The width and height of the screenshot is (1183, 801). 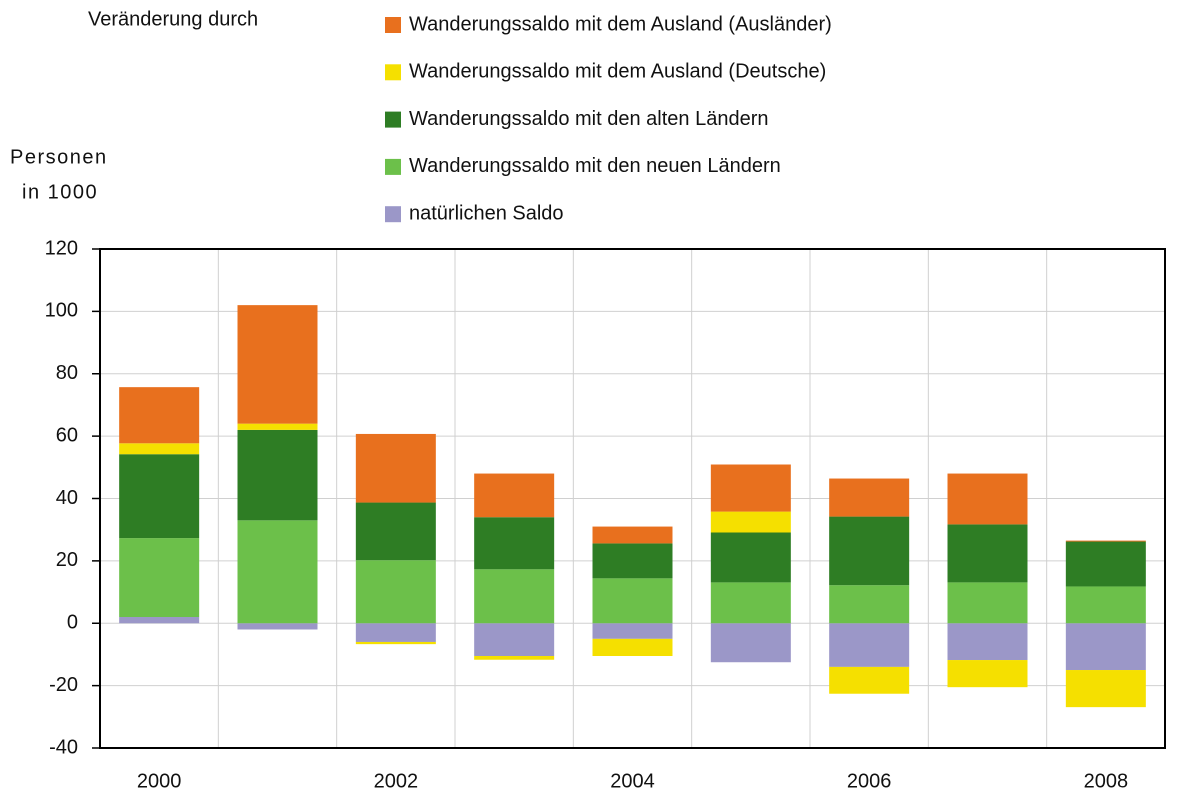 I want to click on y-tick-label: 80, so click(x=67, y=373).